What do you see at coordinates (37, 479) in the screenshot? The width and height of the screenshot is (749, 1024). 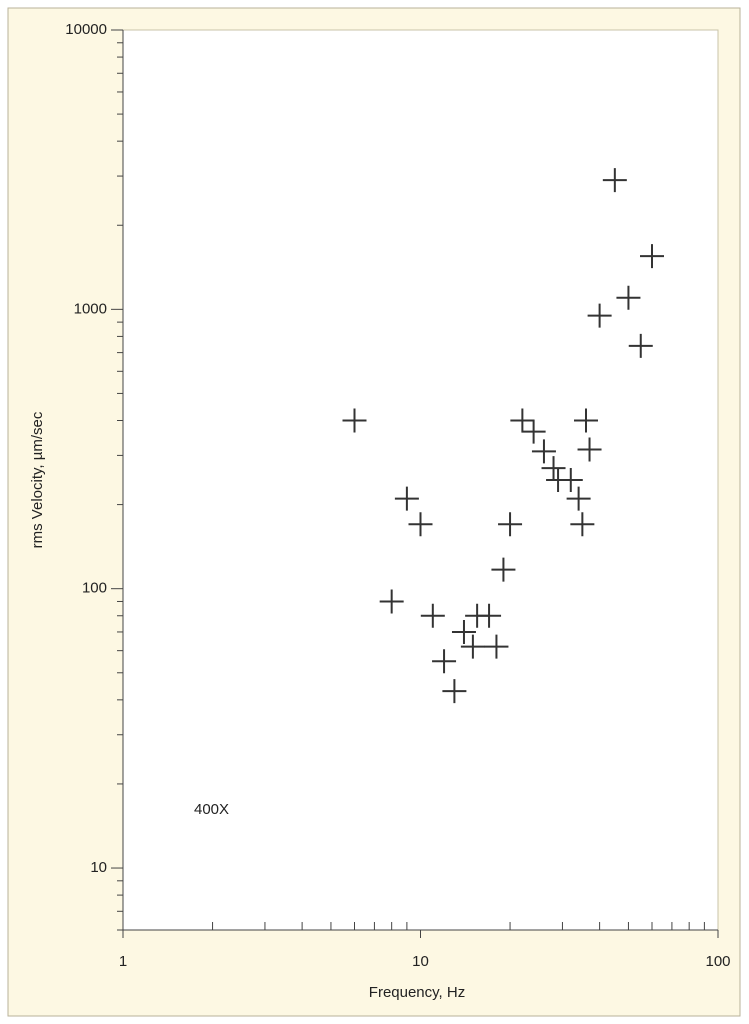 I see `y-axis-label: rms Velocity, µm/sec` at bounding box center [37, 479].